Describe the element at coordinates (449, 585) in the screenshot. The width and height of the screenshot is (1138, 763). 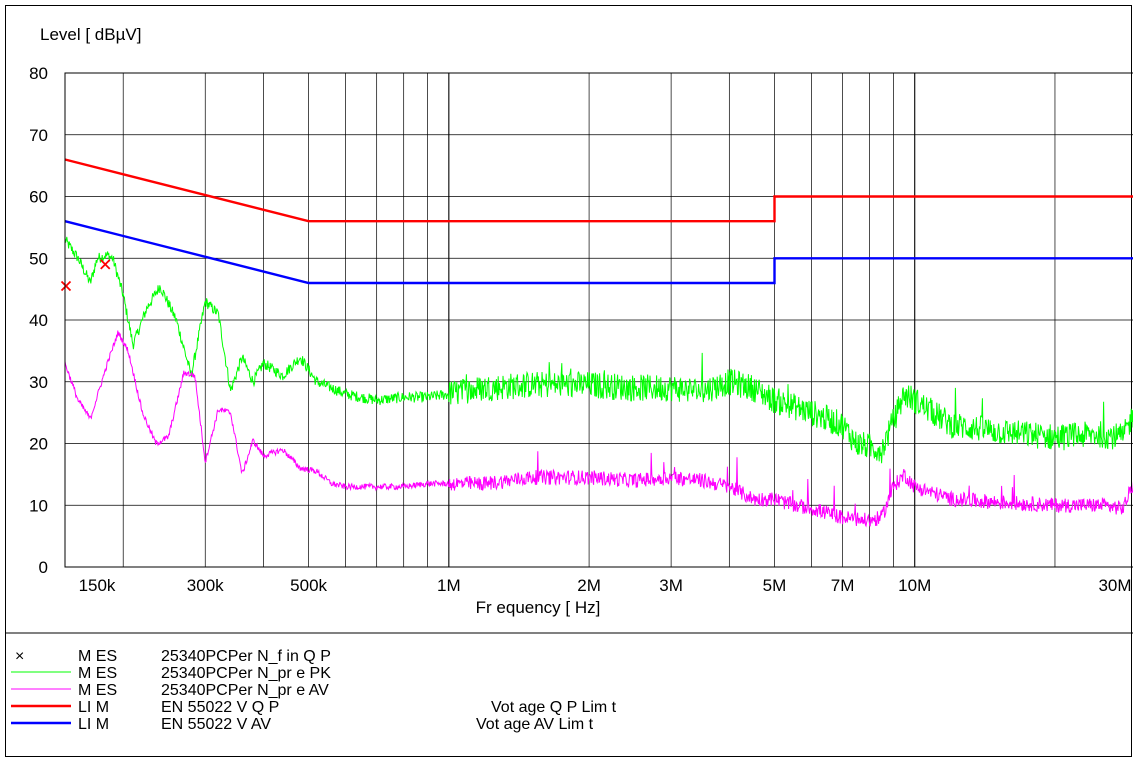
I see `x-tick-label: 1M` at that location.